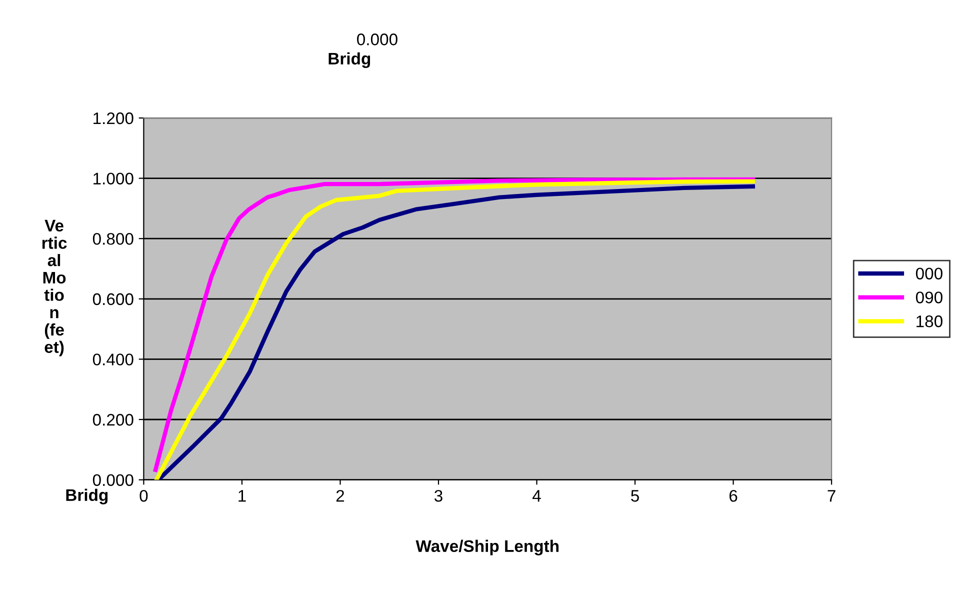 The height and width of the screenshot is (602, 958). I want to click on y-tick-label: 1.000, so click(114, 178).